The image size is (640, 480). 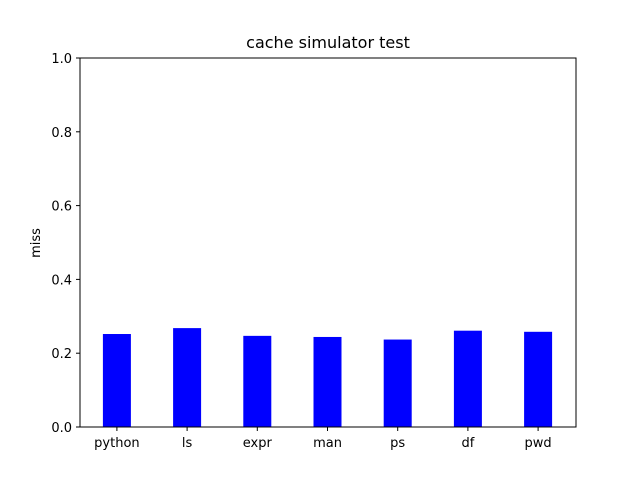 What do you see at coordinates (467, 443) in the screenshot?
I see `x-tick-label: df` at bounding box center [467, 443].